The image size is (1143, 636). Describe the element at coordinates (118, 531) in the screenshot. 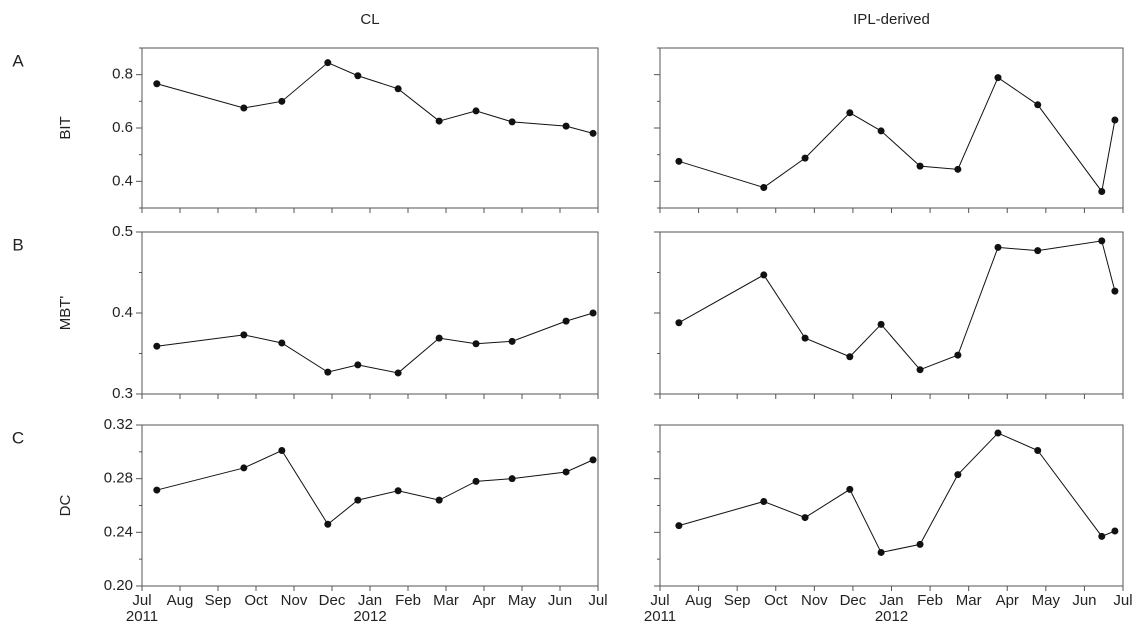

I see `y-tick-label: 0.24` at that location.